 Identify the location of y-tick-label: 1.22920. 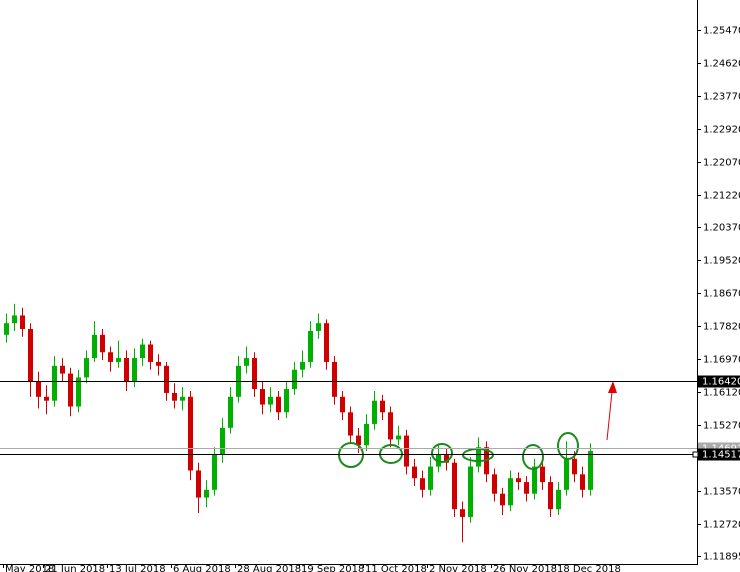
(721, 130).